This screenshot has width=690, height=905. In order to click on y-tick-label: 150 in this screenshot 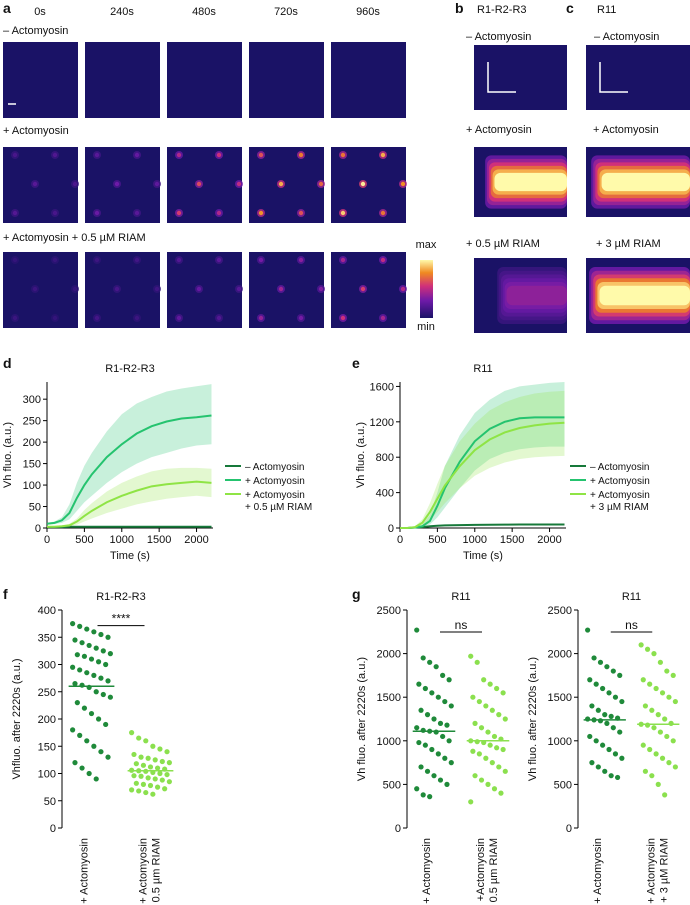, I will do `click(32, 465)`.